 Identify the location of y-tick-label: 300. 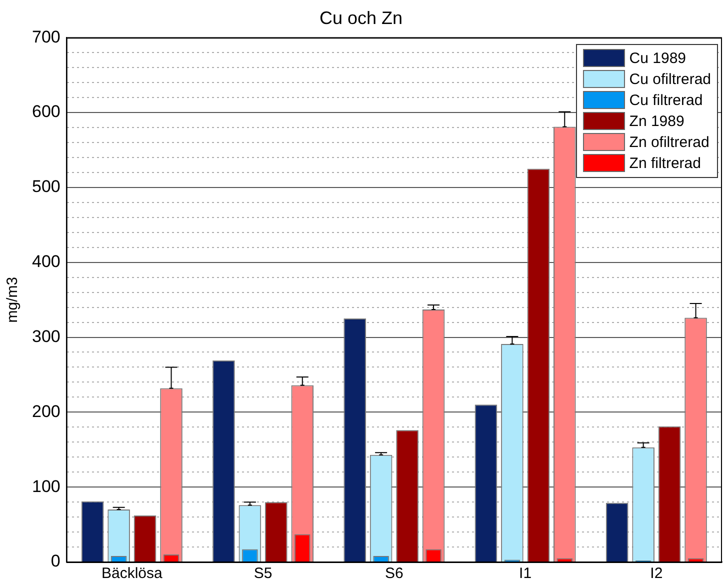
(46, 336).